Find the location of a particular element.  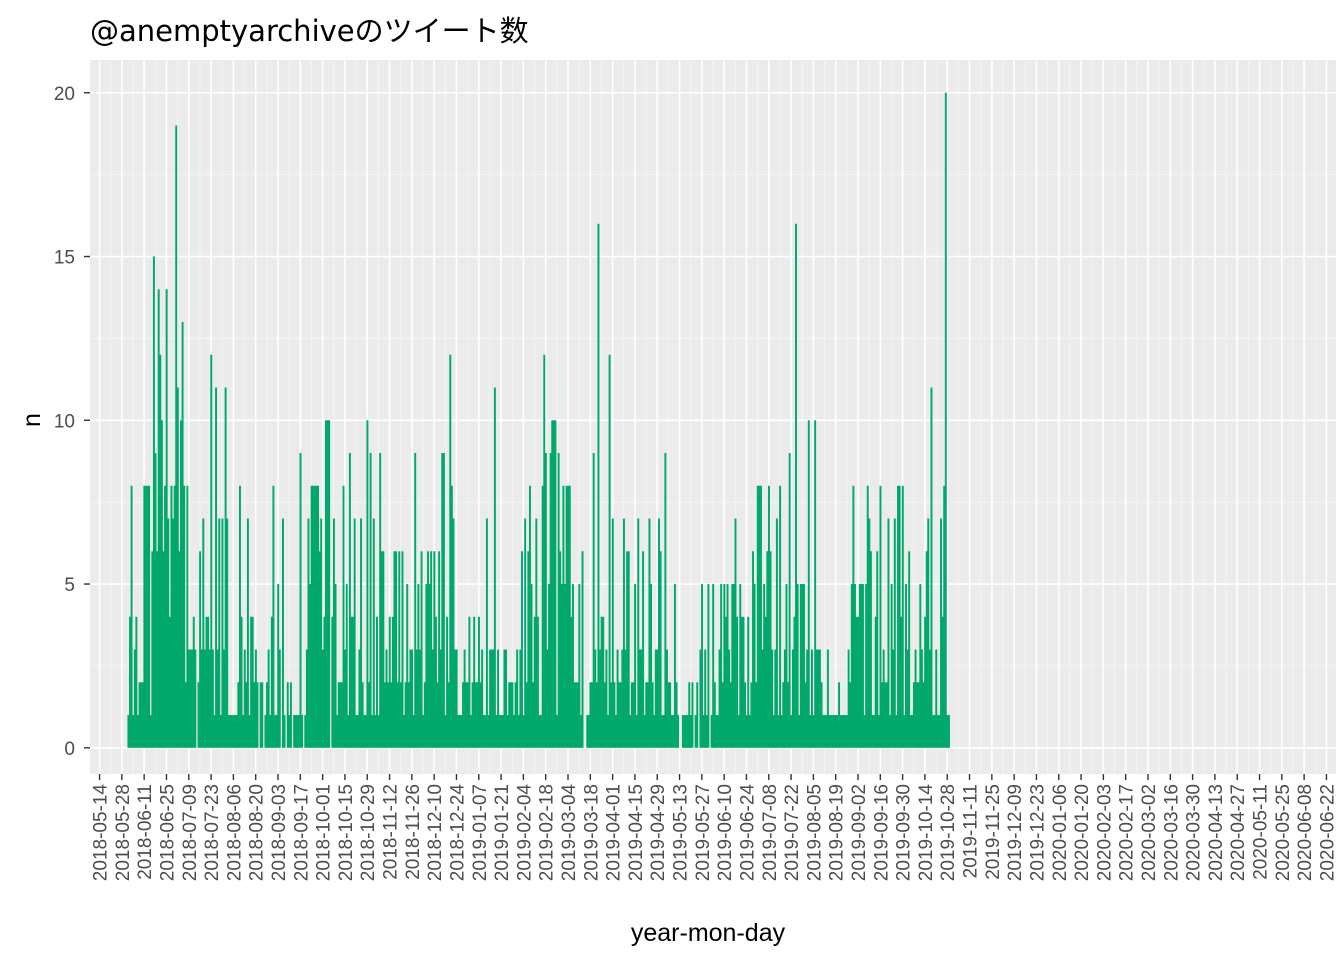

x-tick-label: 2019-06-24 is located at coordinates (747, 833).